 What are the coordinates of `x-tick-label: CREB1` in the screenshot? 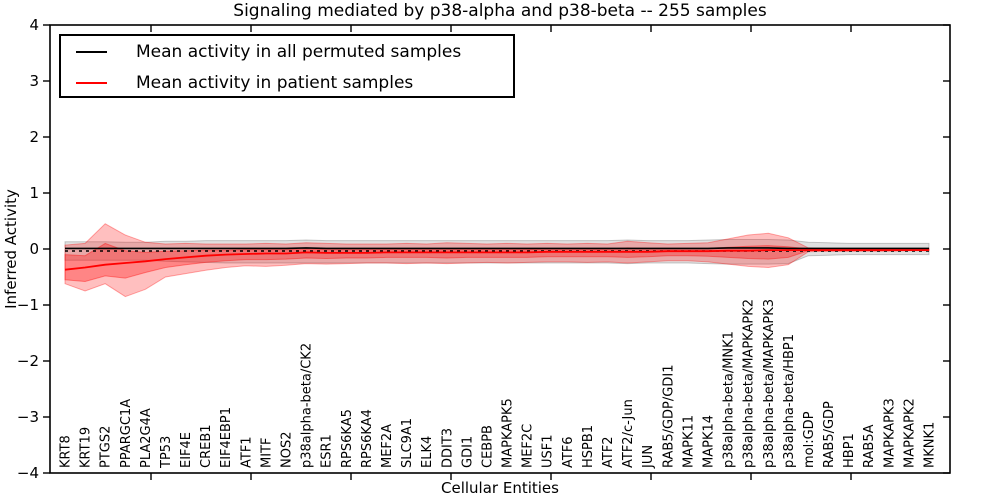 It's located at (206, 446).